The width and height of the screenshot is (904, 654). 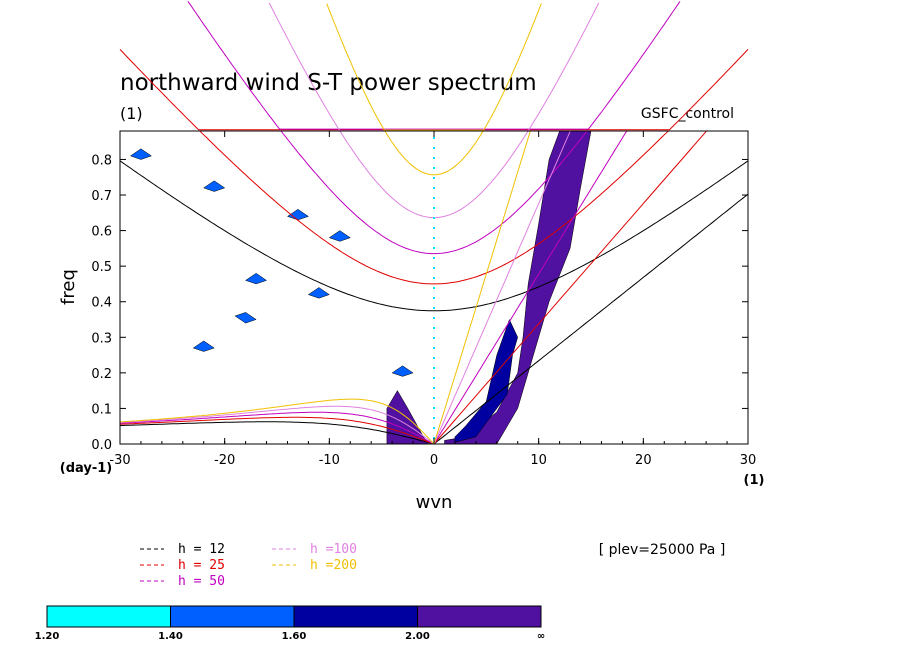 What do you see at coordinates (294, 636) in the screenshot?
I see `colorbar-label: 1.60` at bounding box center [294, 636].